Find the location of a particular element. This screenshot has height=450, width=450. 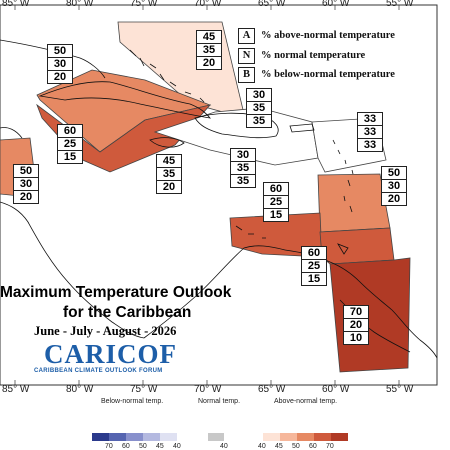

prob-box-leeward: 33 33 33 is located at coordinates (370, 132).